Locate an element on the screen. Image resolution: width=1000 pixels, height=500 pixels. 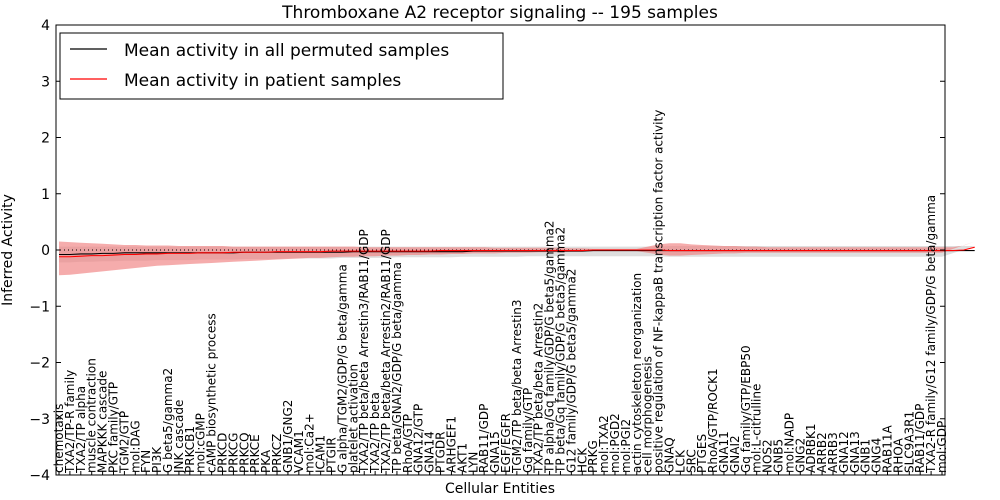
entity-label: TXA2/TP-R family is located at coordinates (70, 422).